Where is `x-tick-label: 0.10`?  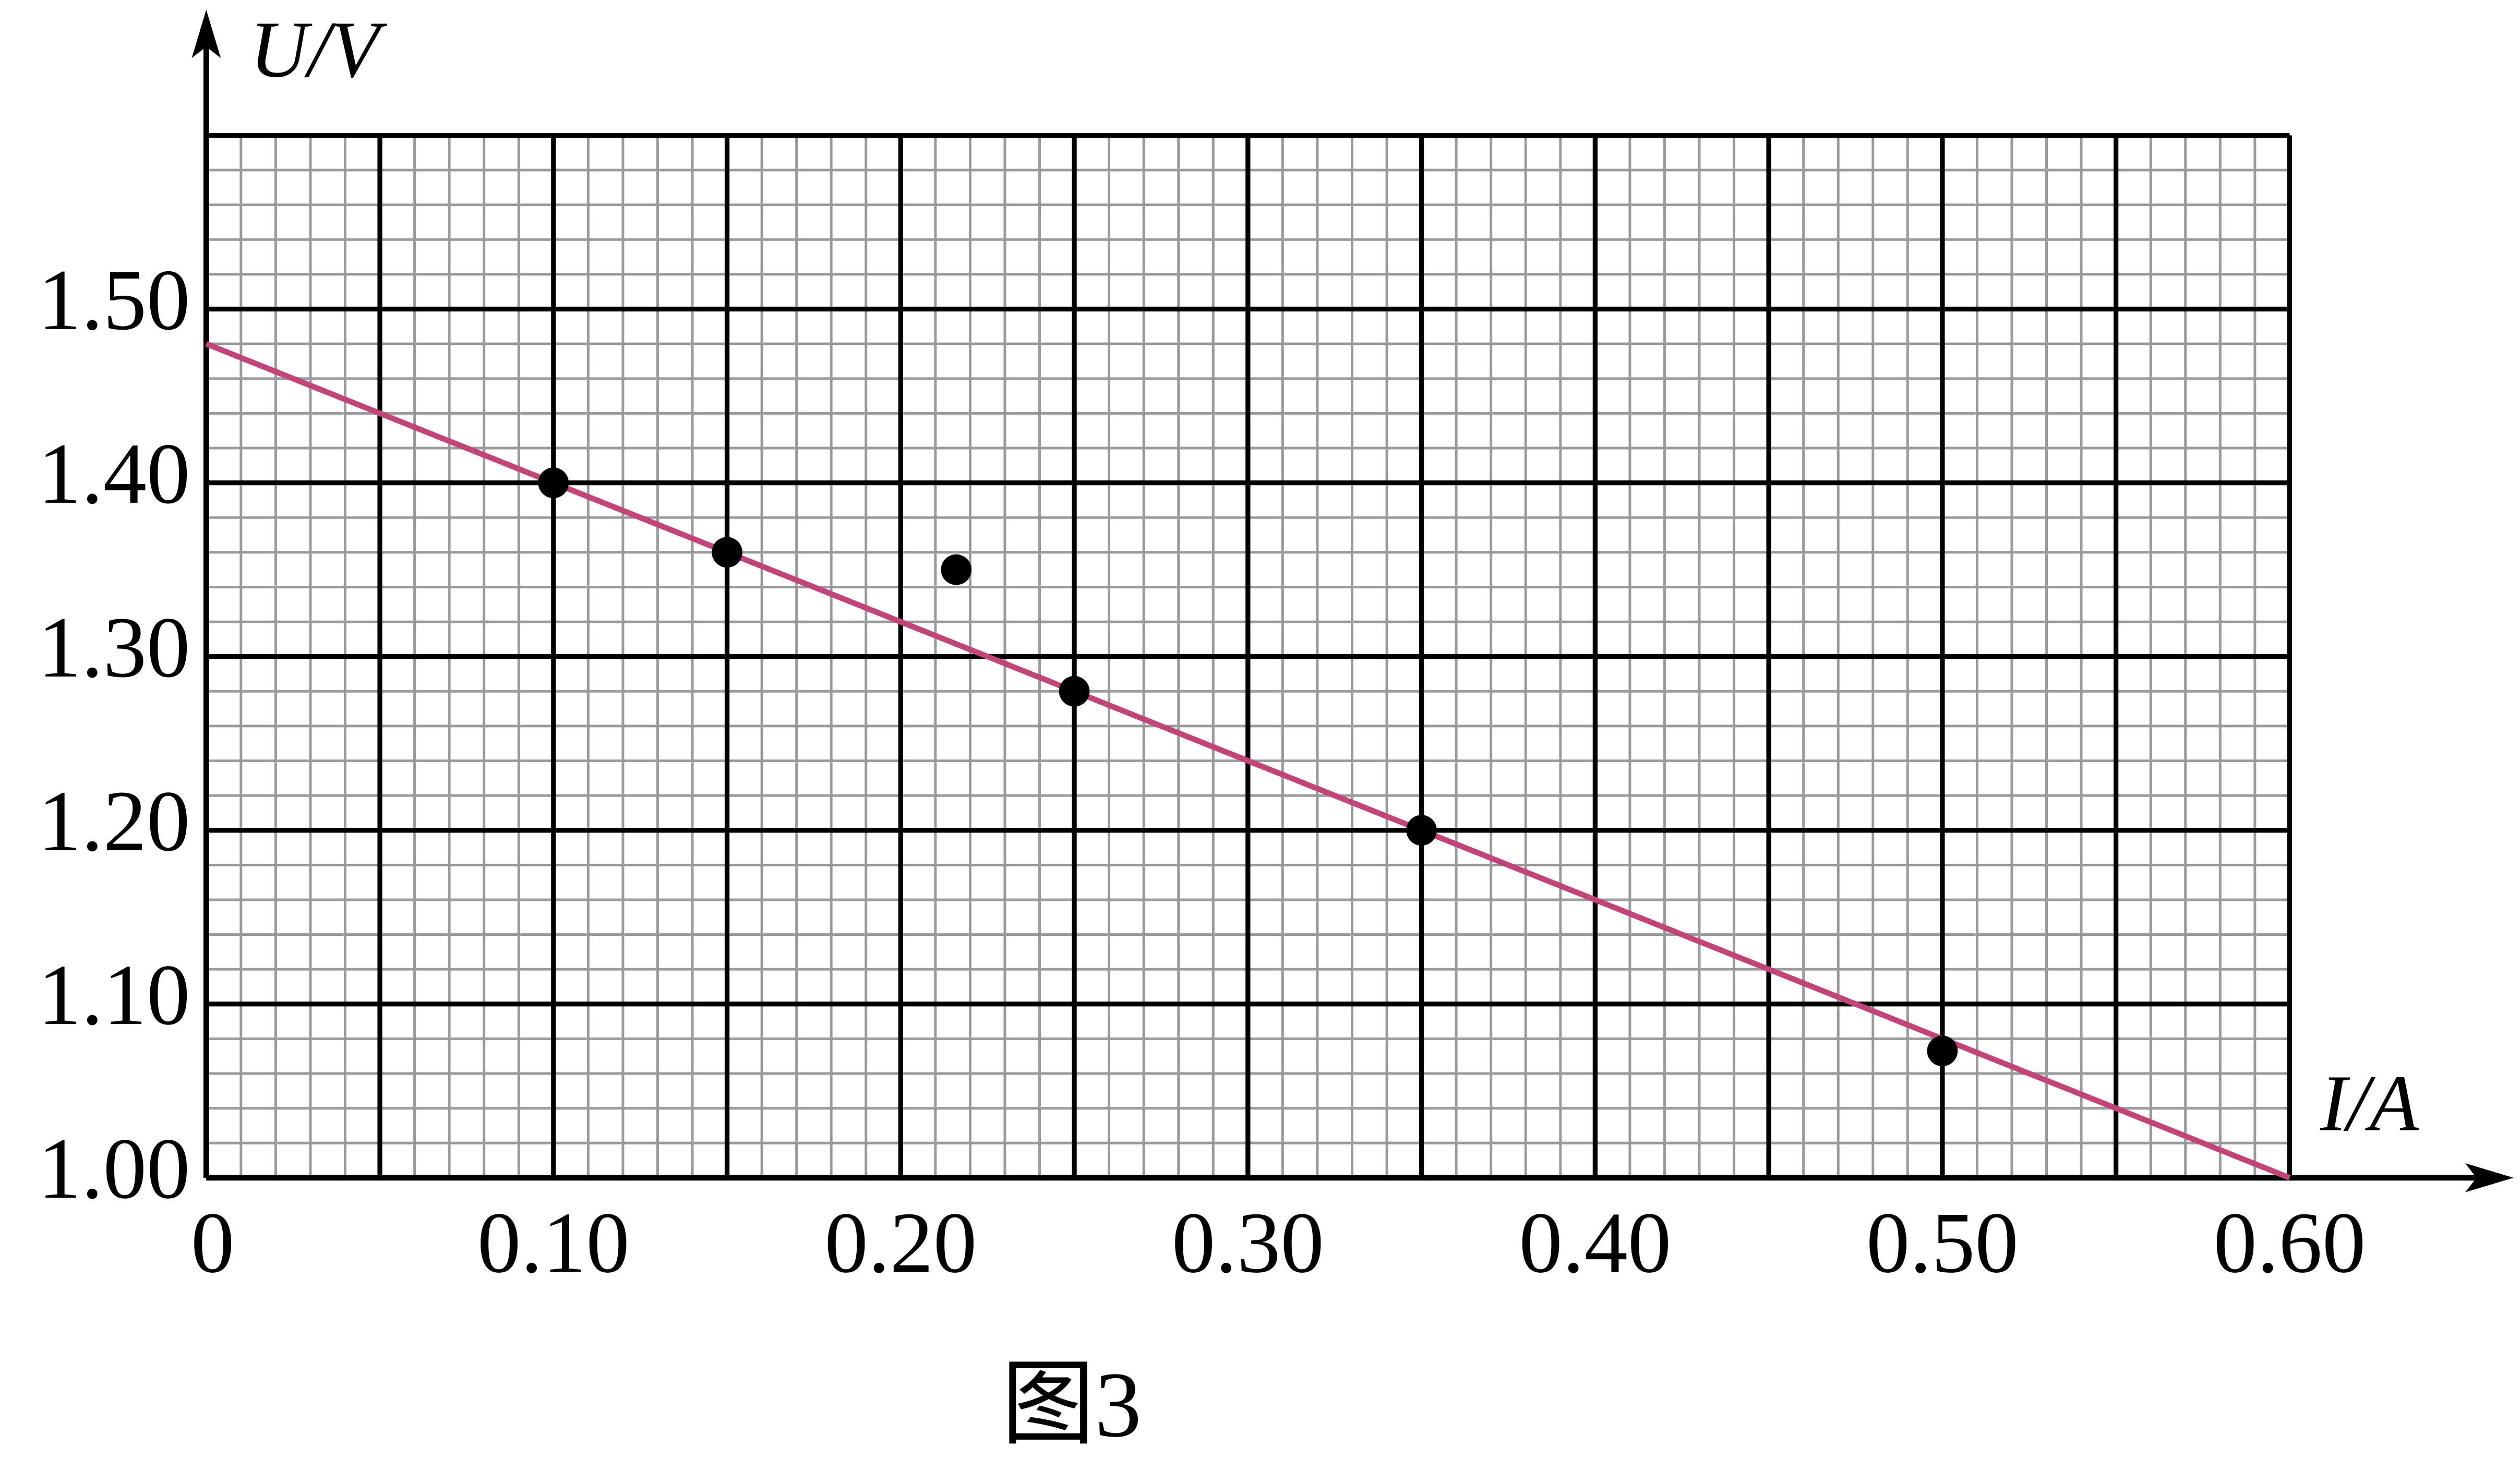 x-tick-label: 0.10 is located at coordinates (553, 1243).